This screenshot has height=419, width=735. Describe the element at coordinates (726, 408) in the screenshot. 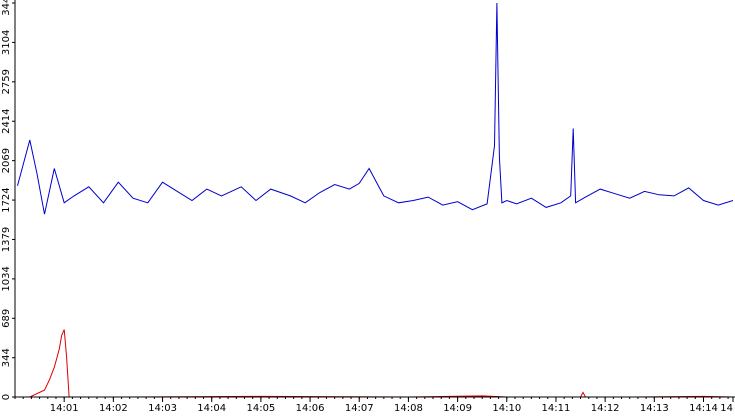

I see `x-tick-label: 14` at that location.